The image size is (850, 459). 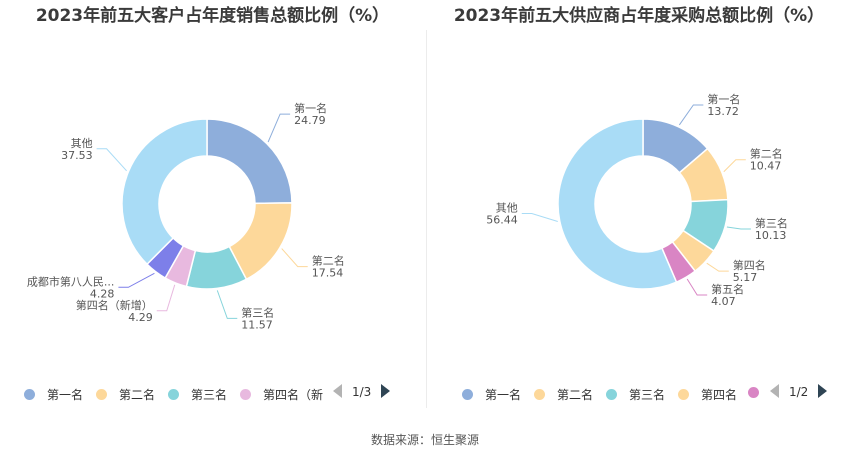 I want to click on slice-value-label: 56.44, so click(x=502, y=219).